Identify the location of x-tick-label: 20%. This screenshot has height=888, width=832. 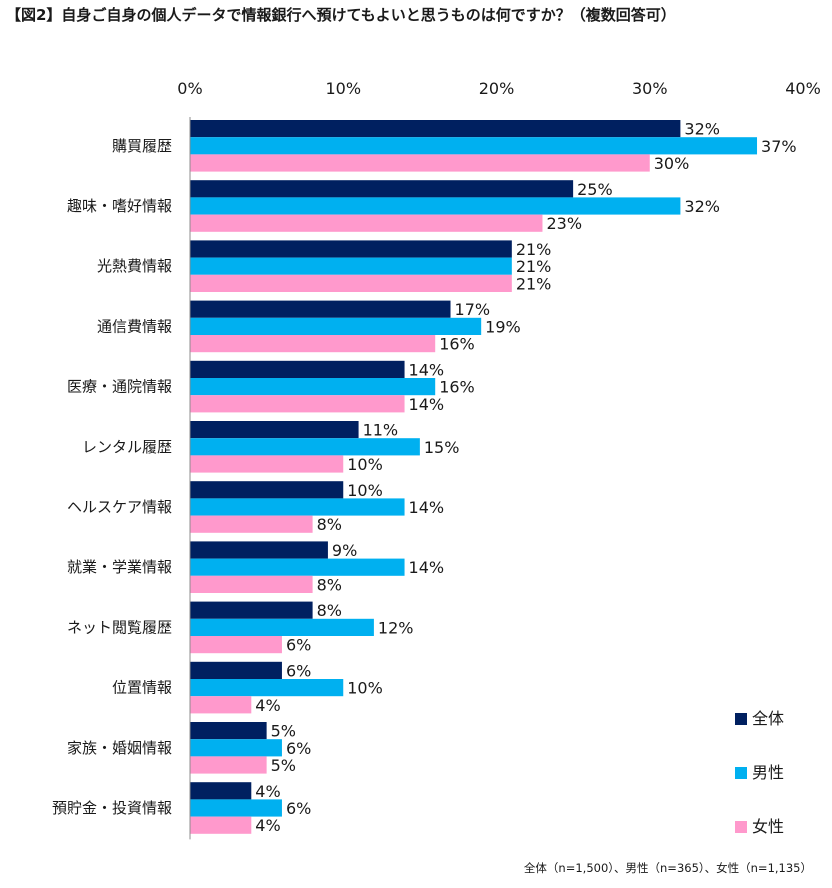
(497, 88).